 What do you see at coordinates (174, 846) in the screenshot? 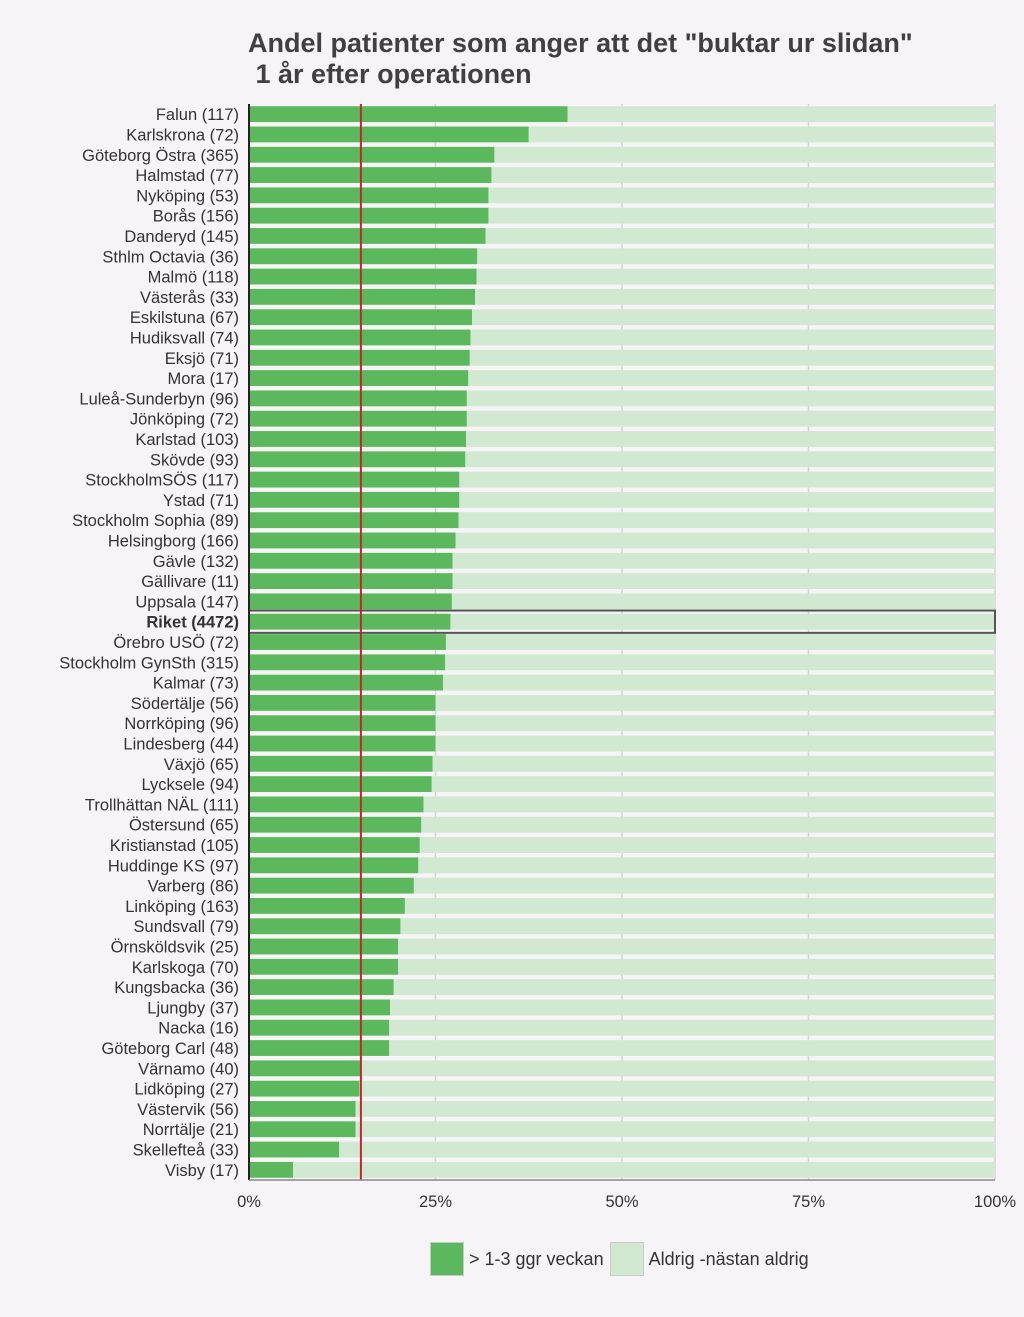
I see `category-label: Kristianstad (105)` at bounding box center [174, 846].